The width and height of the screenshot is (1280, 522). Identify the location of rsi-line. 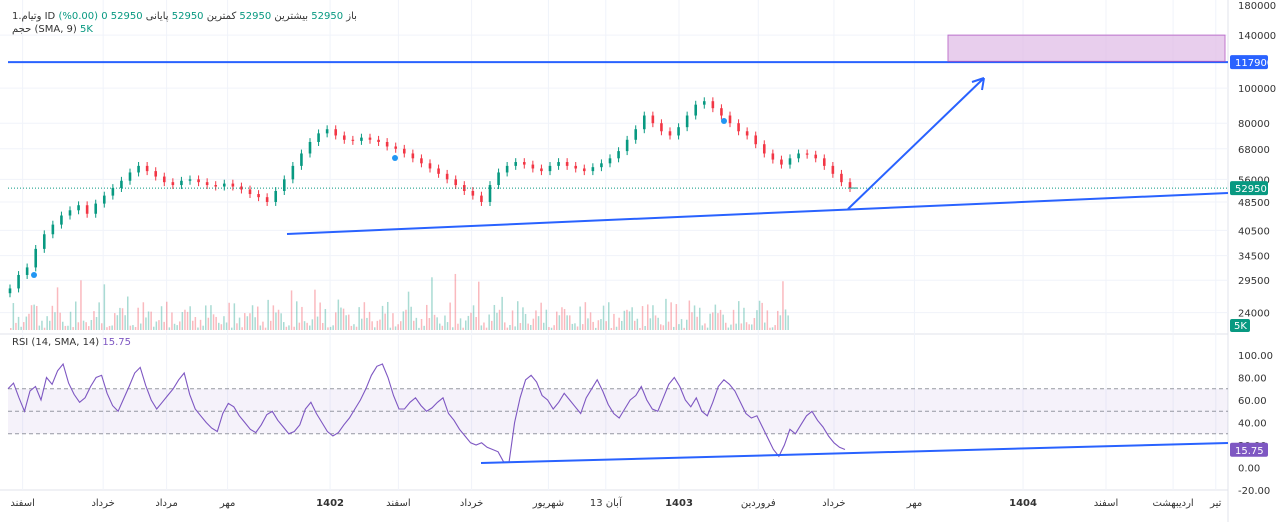
(426, 412).